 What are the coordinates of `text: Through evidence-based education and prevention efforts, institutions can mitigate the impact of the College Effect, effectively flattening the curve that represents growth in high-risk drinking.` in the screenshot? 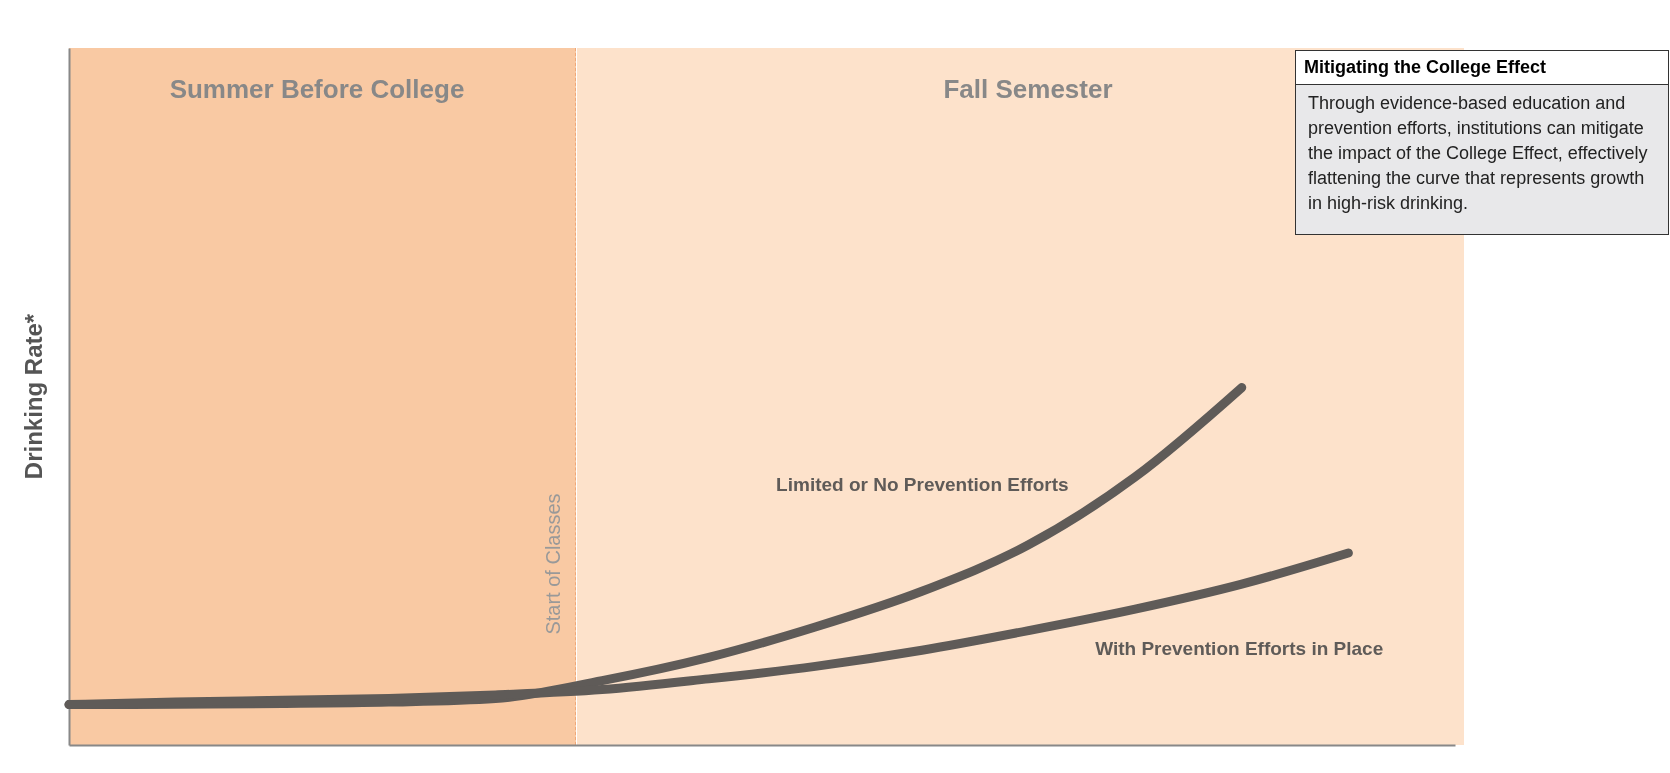 It's located at (1478, 153).